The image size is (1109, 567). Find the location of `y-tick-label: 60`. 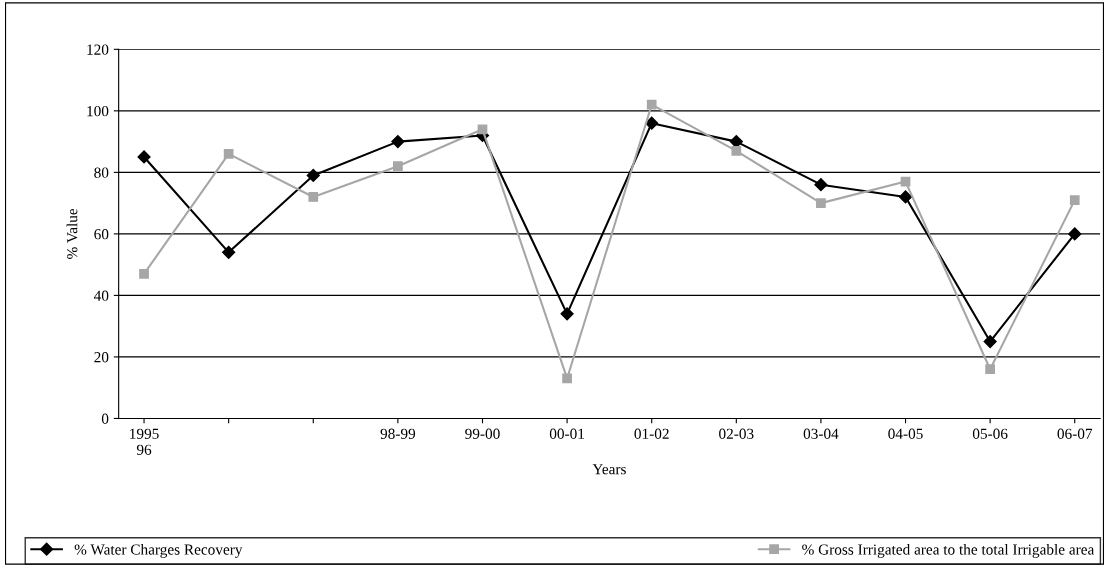

y-tick-label: 60 is located at coordinates (101, 234).